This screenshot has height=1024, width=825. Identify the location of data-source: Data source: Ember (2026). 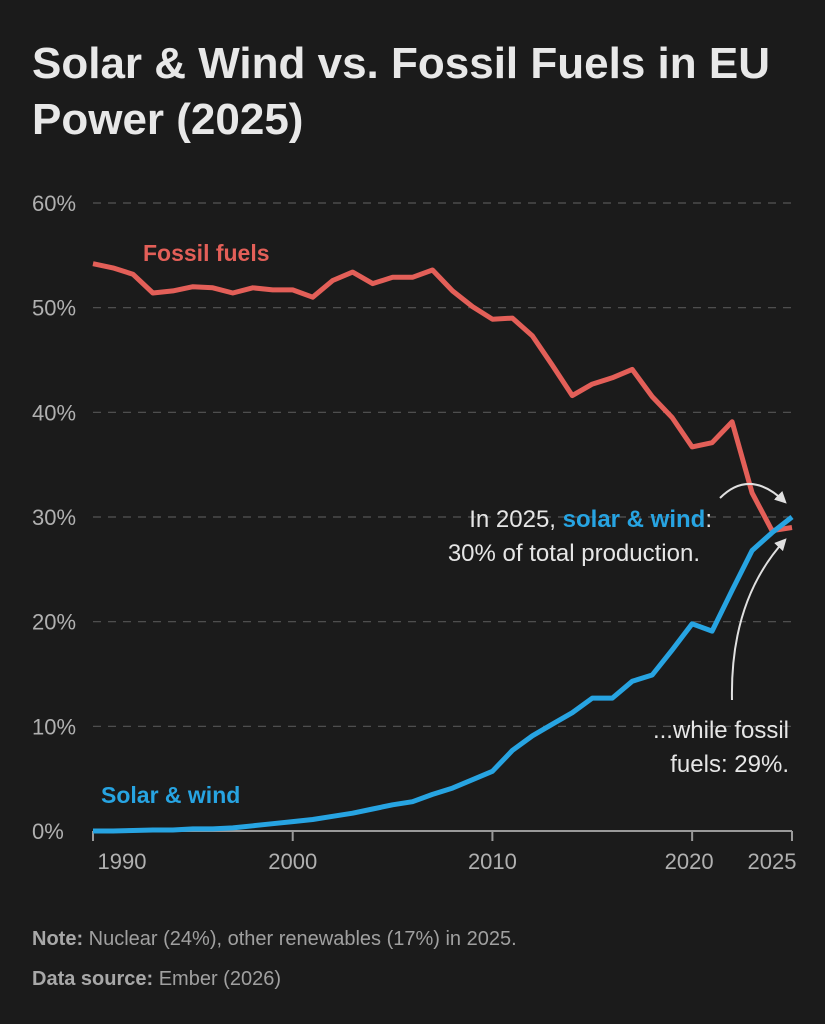
(156, 979).